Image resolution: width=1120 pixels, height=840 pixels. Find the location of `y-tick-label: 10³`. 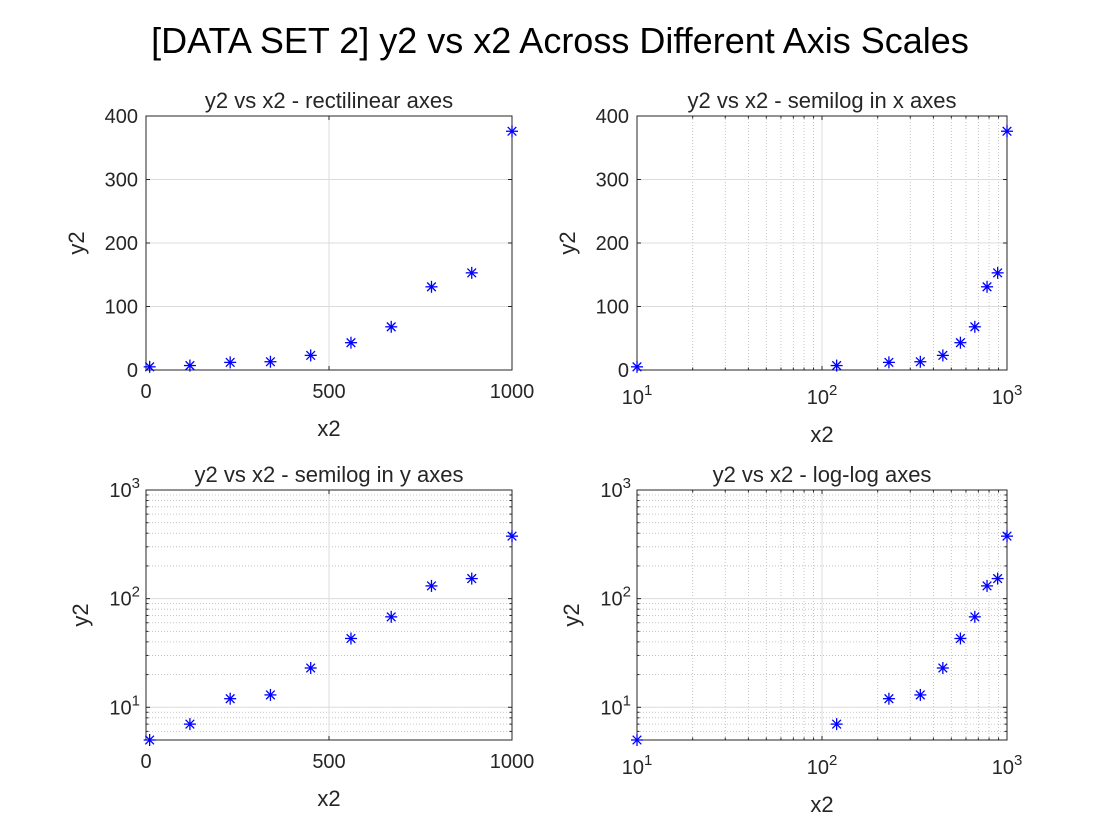

y-tick-label: 10³ is located at coordinates (124, 488).